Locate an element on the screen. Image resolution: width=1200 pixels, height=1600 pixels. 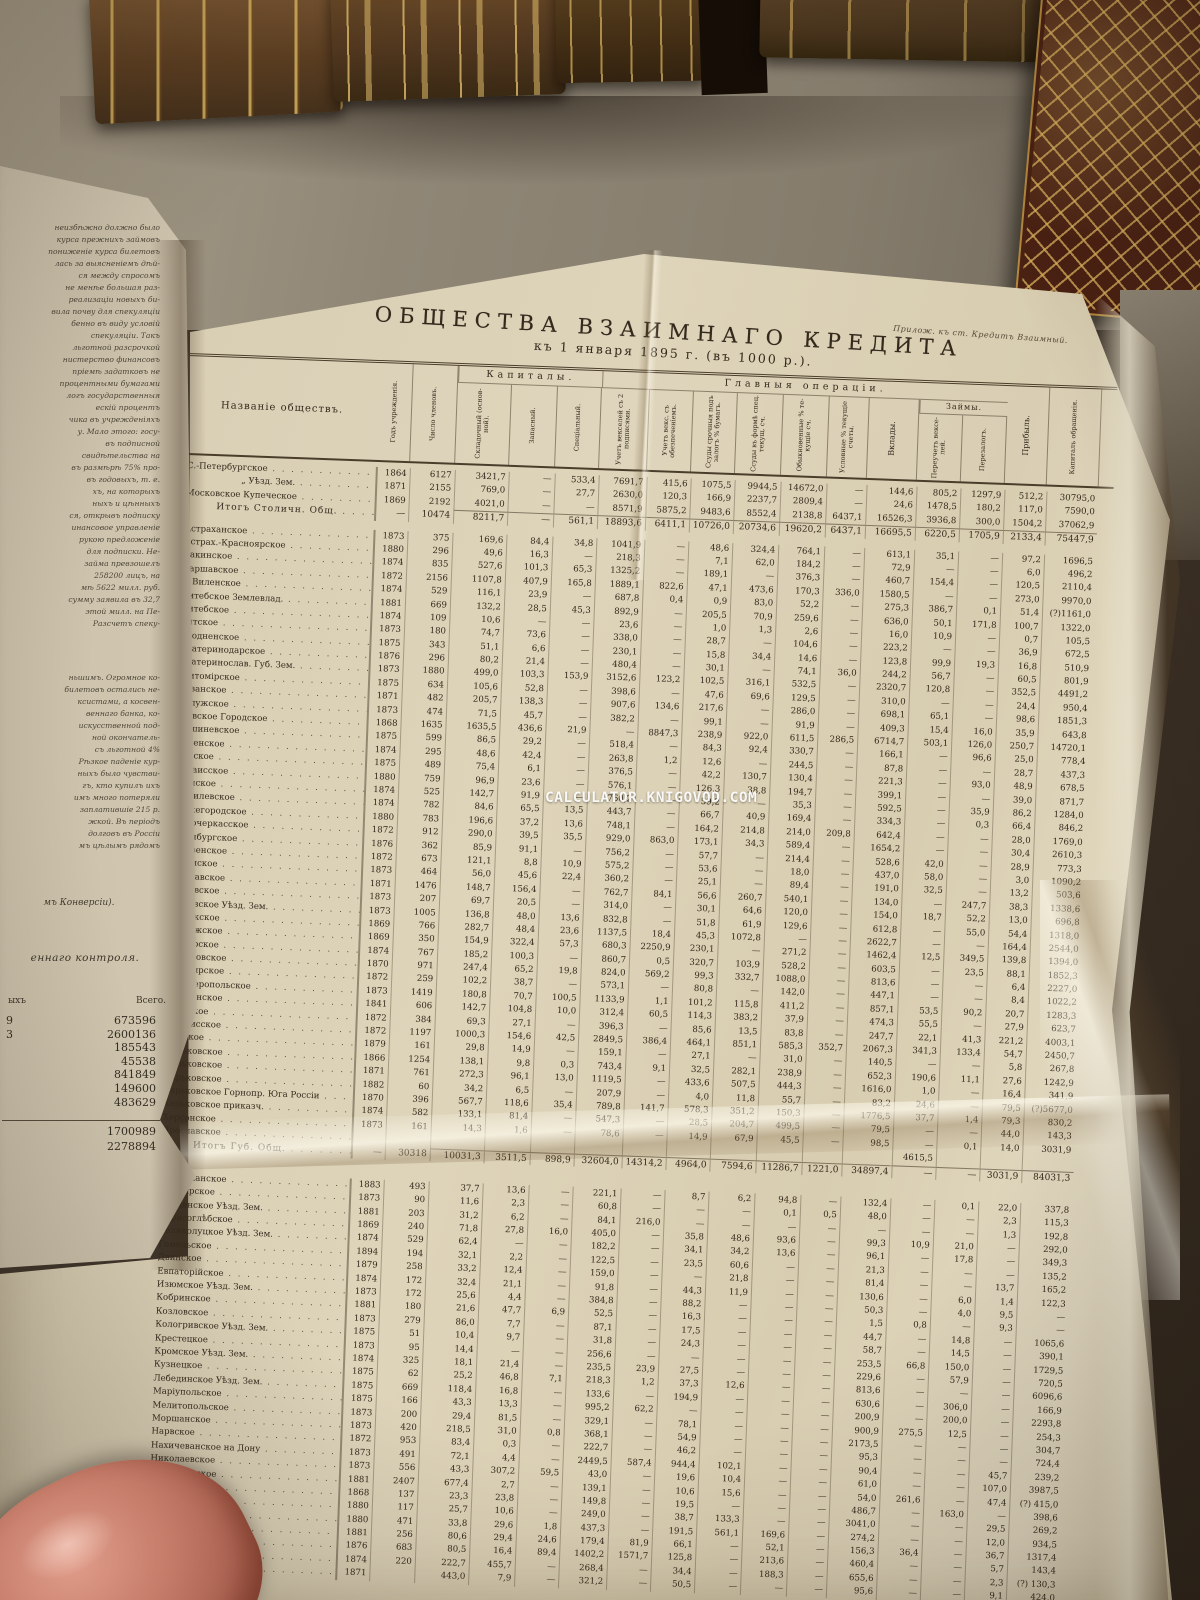
left-text-line: съ льготной 4% is located at coordinates (127, 749).